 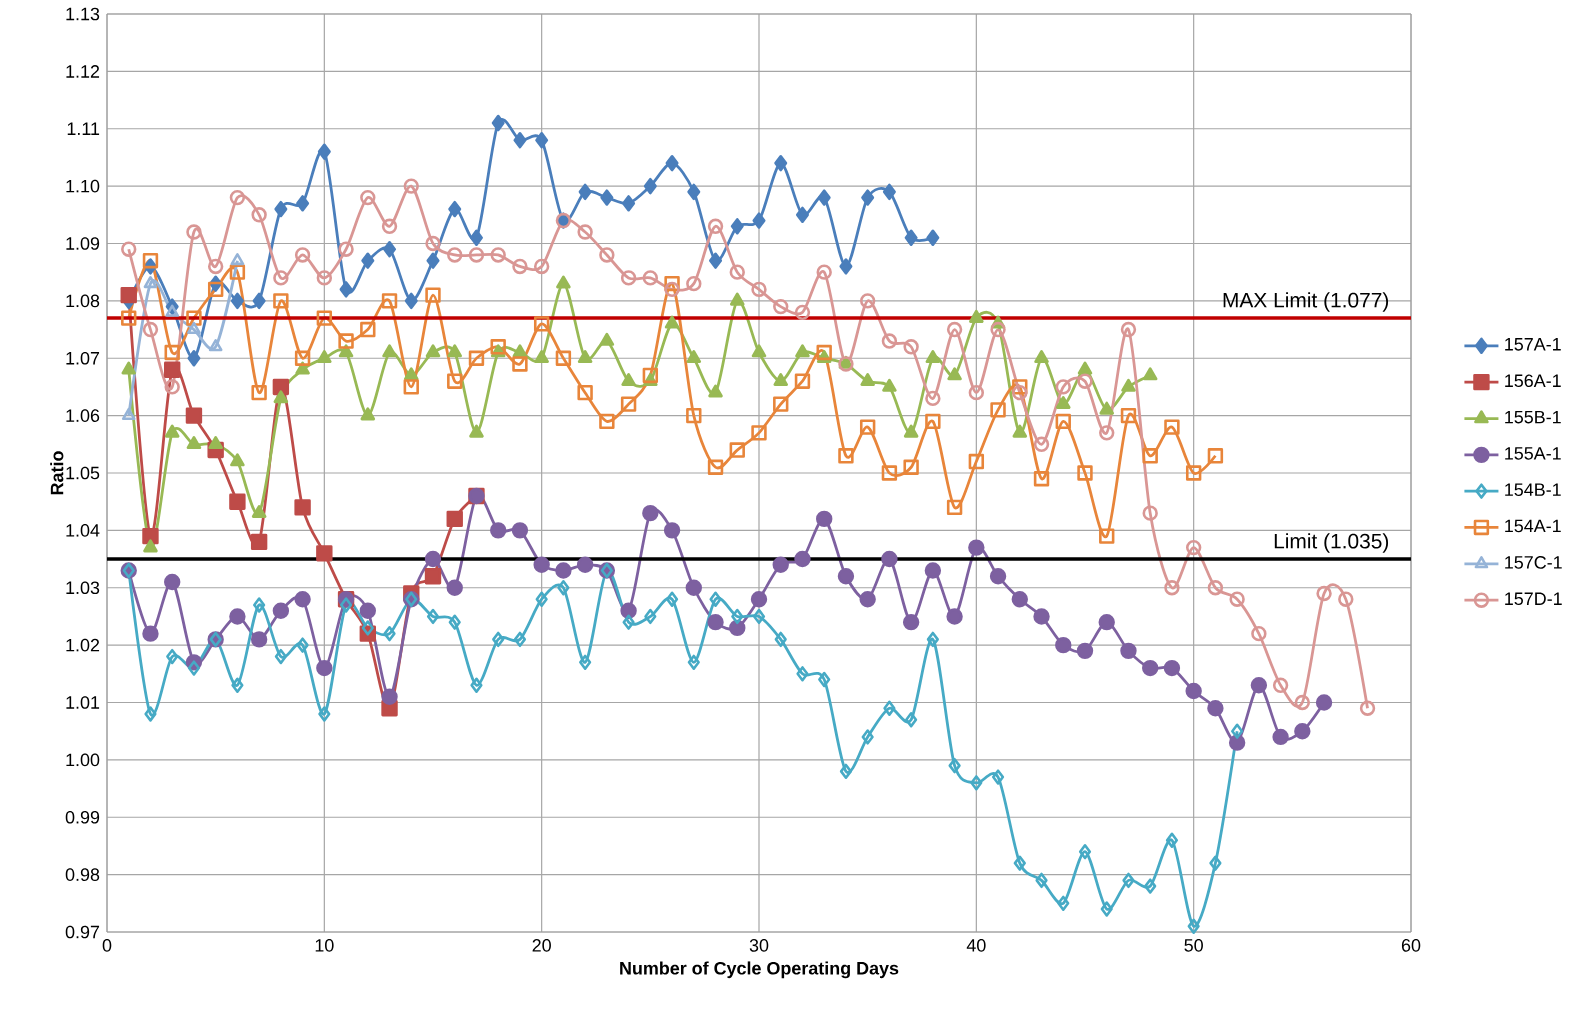 What do you see at coordinates (1533, 381) in the screenshot?
I see `legend-label: 156A-1` at bounding box center [1533, 381].